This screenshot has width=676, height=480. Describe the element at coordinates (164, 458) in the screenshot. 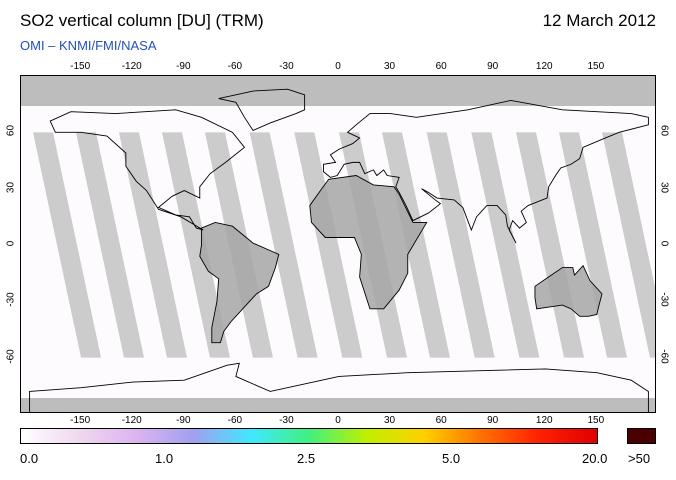

I see `colorbar-label: 1.0` at that location.